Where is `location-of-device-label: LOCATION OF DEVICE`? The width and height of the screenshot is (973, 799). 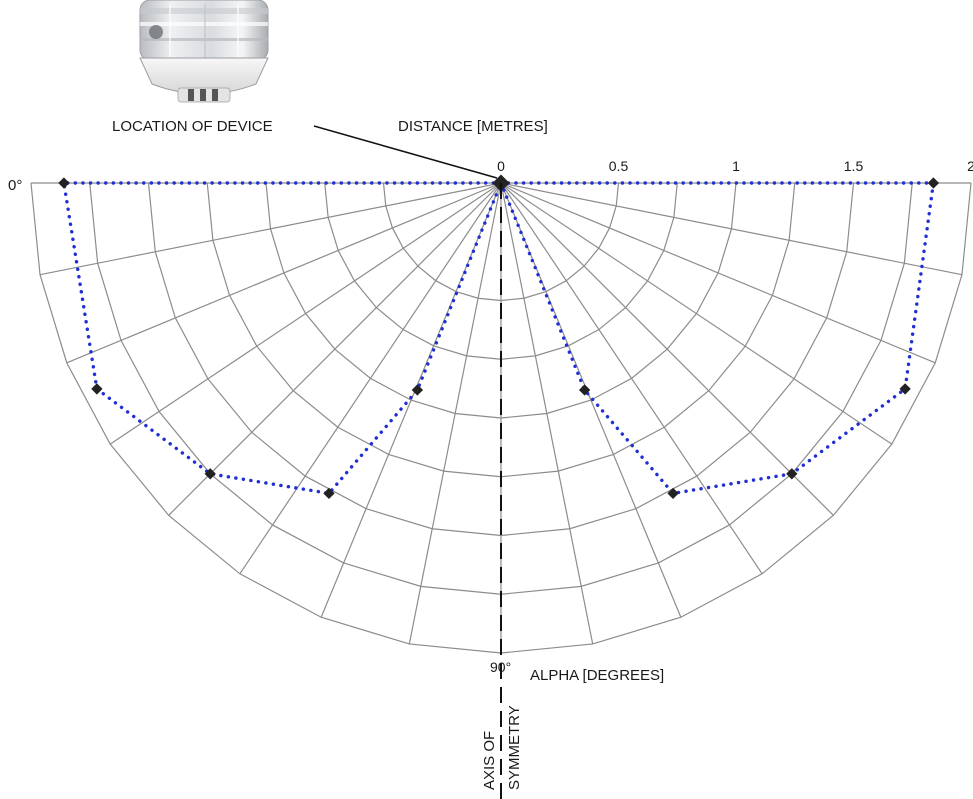 location-of-device-label: LOCATION OF DEVICE is located at coordinates (192, 126).